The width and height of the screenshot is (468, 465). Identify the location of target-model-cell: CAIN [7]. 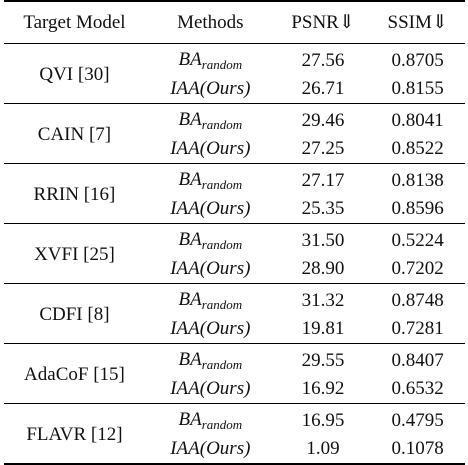
(74, 134).